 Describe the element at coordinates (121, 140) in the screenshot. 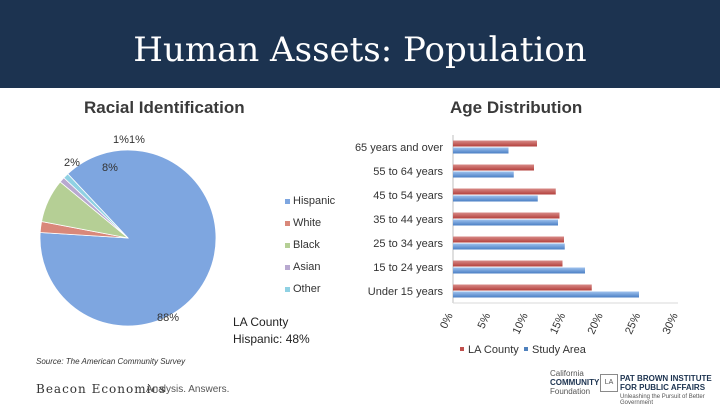

I see `pie-data-label-asian: 1%` at that location.